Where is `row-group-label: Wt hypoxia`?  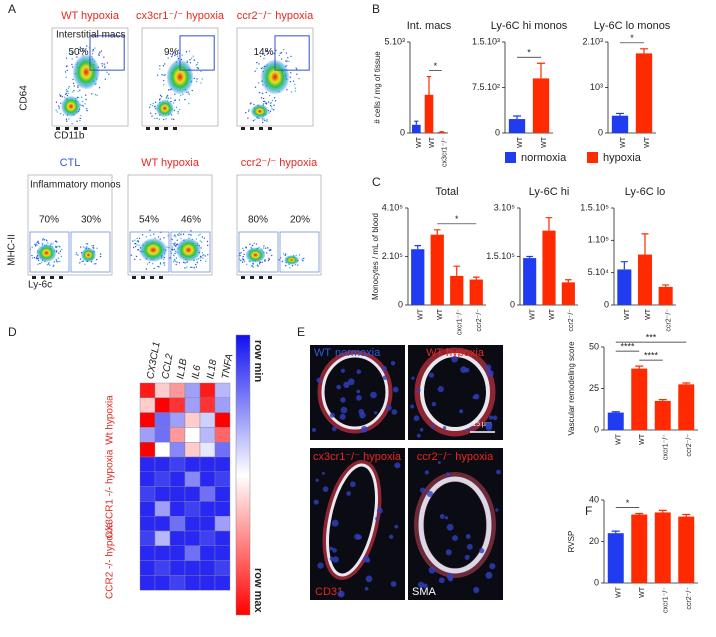
row-group-label: Wt hypoxia is located at coordinates (110, 420).